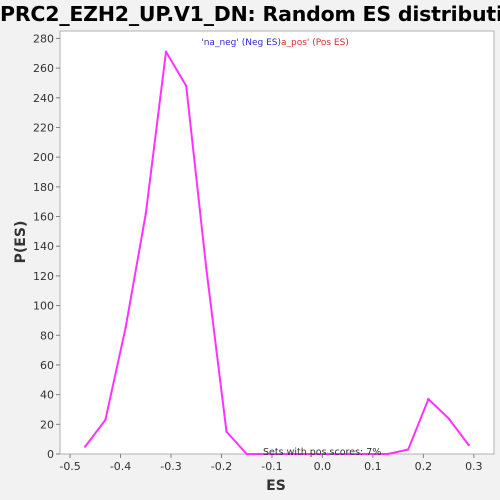 Image resolution: width=500 pixels, height=500 pixels. Describe the element at coordinates (47, 424) in the screenshot. I see `y-tick-label: 20` at that location.